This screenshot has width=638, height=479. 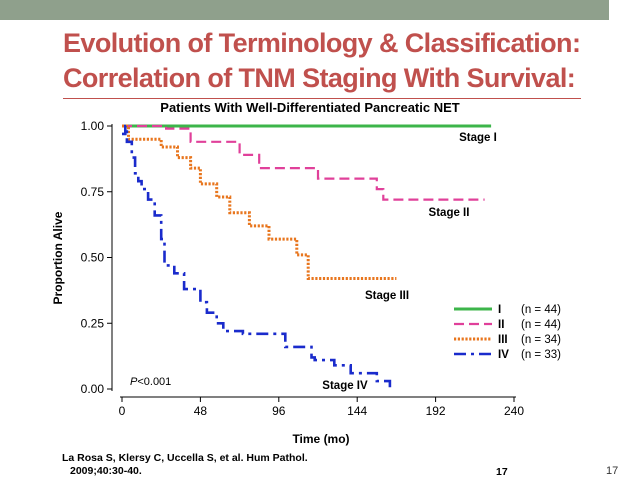 What do you see at coordinates (503, 340) in the screenshot?
I see `legend-name-stage-iii: III` at bounding box center [503, 340].